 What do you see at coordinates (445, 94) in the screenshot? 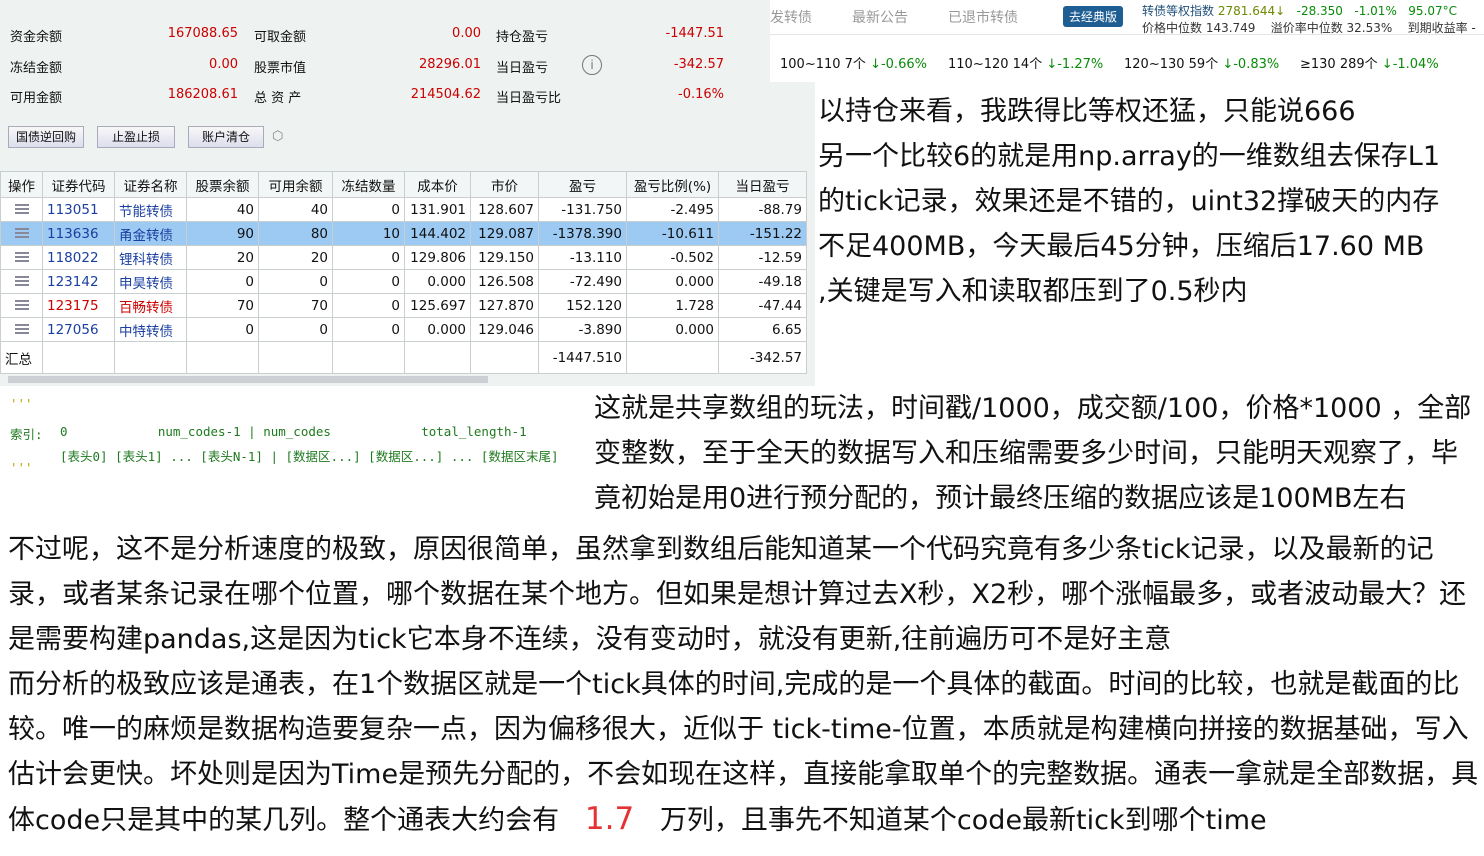
I see `account-value: 214504.62` at bounding box center [445, 94].